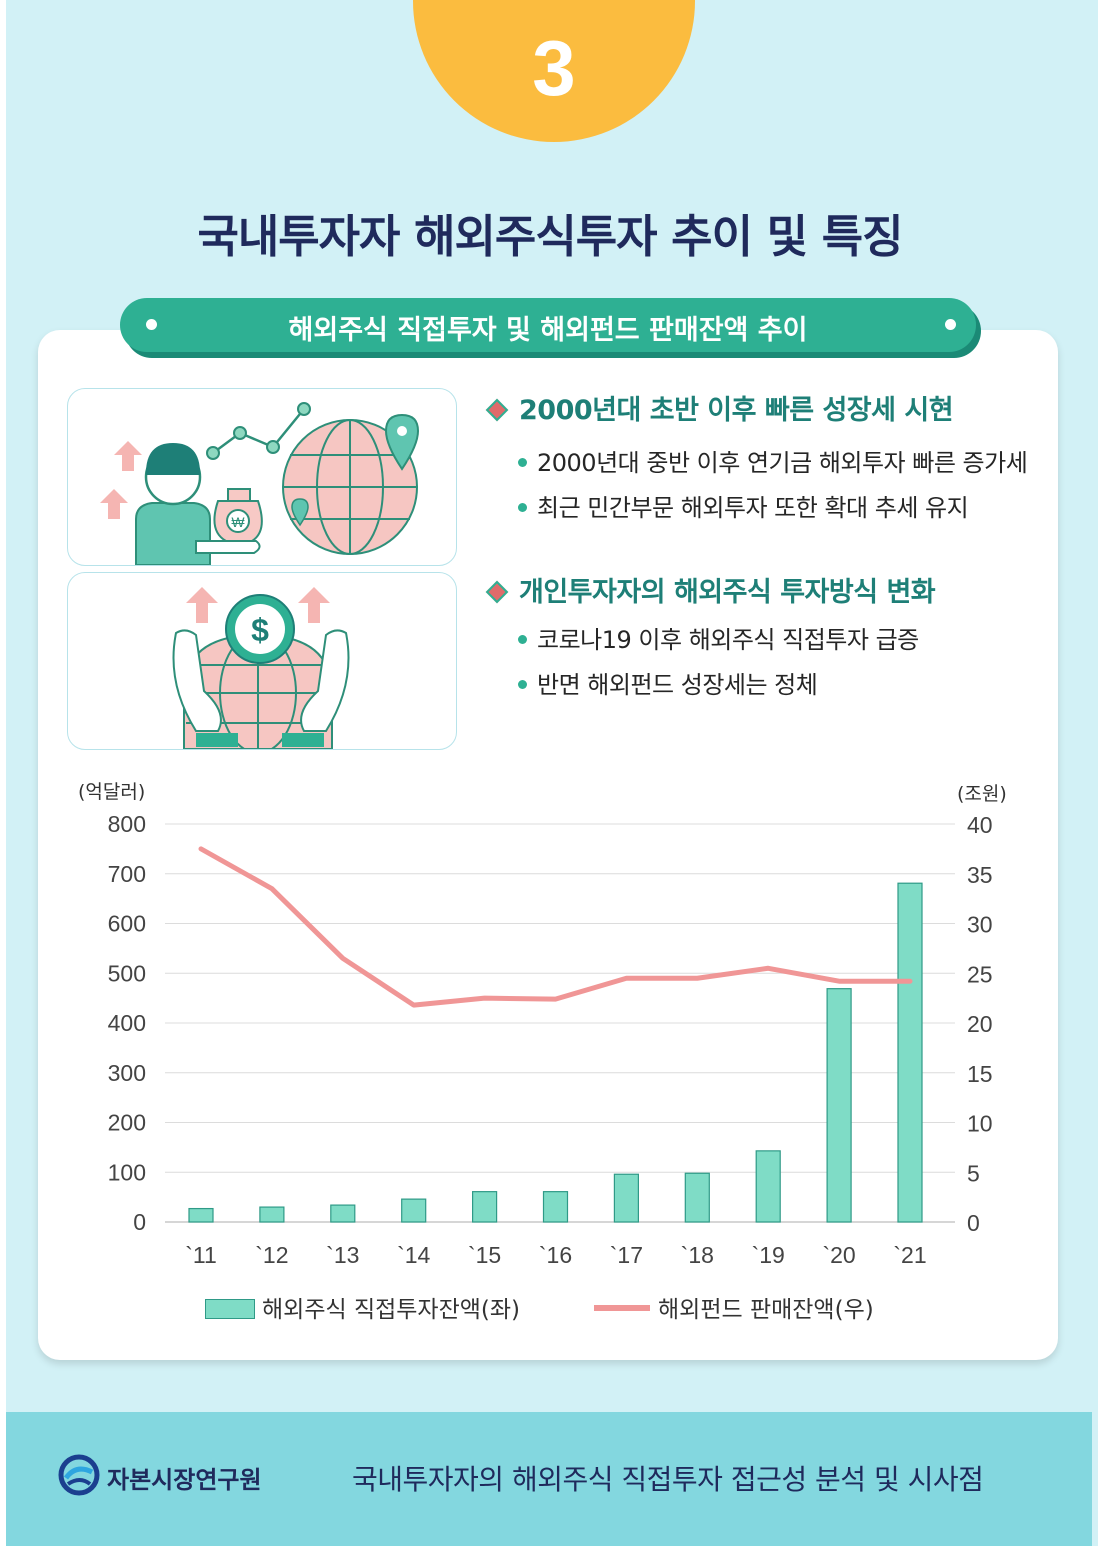  What do you see at coordinates (351, 484) in the screenshot?
I see `globe-location-icon` at bounding box center [351, 484].